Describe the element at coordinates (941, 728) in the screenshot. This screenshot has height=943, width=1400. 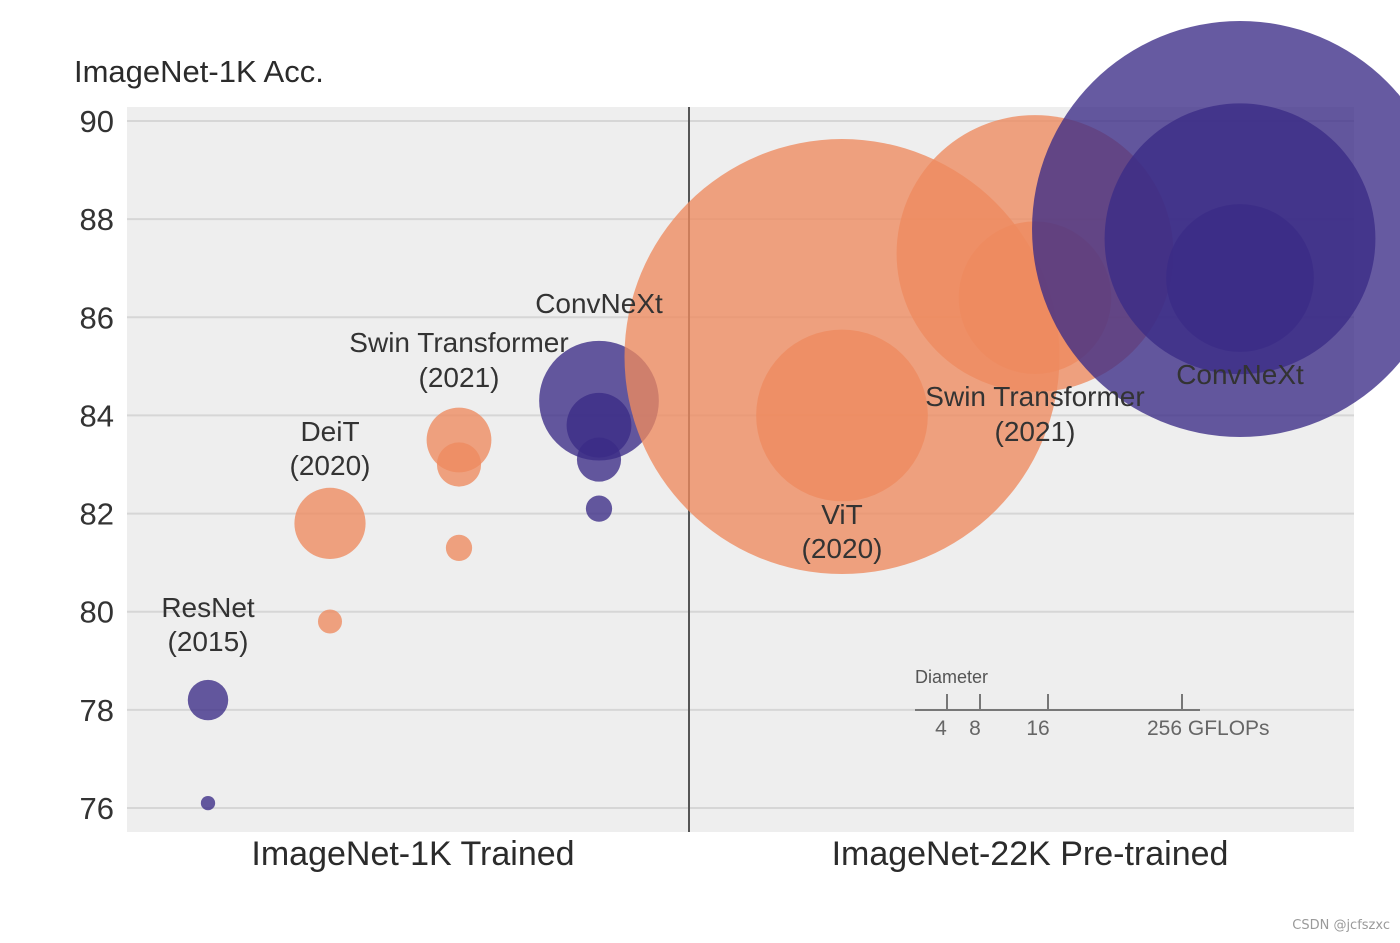
I see `size-legend-label: 4` at that location.